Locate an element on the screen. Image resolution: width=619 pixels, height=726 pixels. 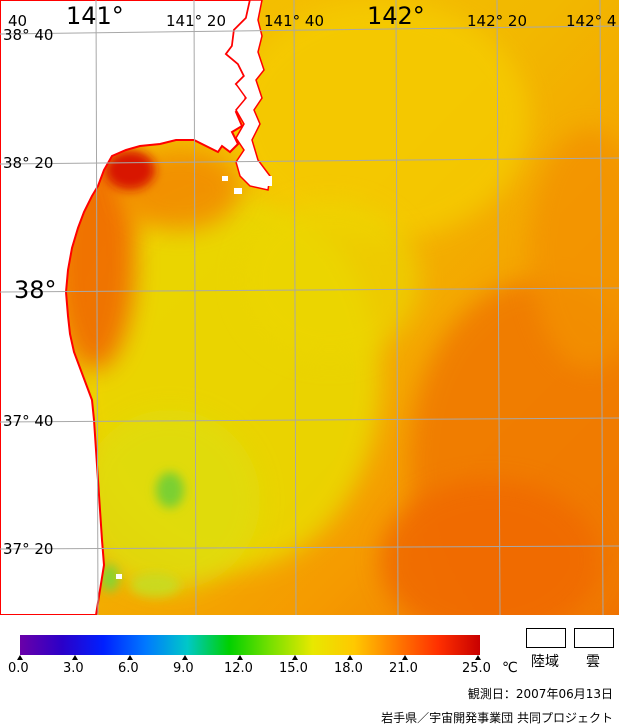
lon-label-140-40: 40 is located at coordinates (18, 21).